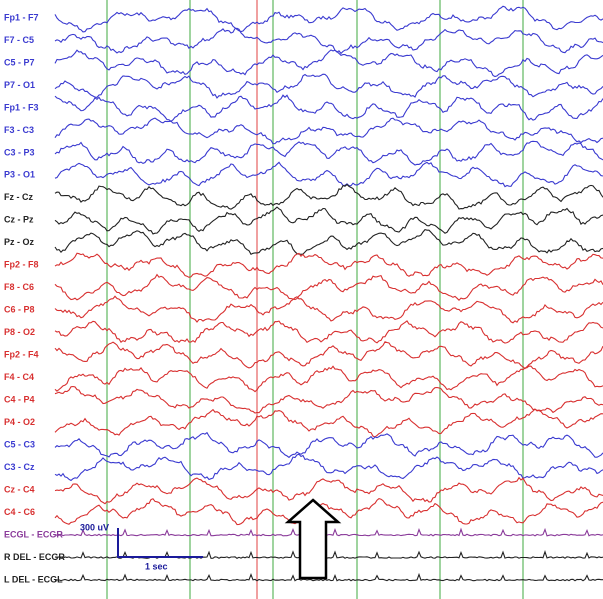 The height and width of the screenshot is (599, 603). I want to click on channel-label: P3 - O1, so click(19, 175).